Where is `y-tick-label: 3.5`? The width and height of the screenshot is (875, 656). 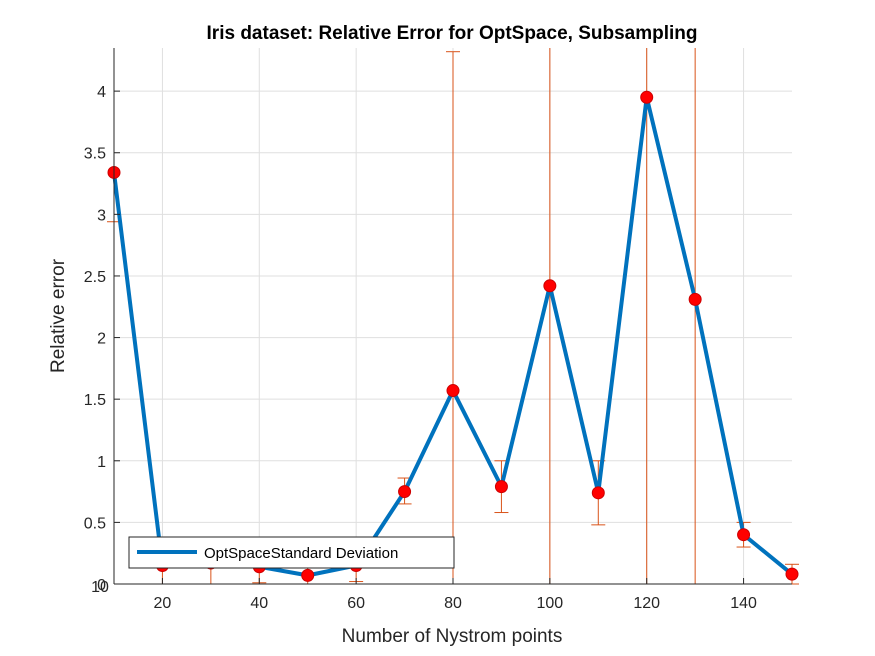
y-tick-label: 3.5 is located at coordinates (95, 154).